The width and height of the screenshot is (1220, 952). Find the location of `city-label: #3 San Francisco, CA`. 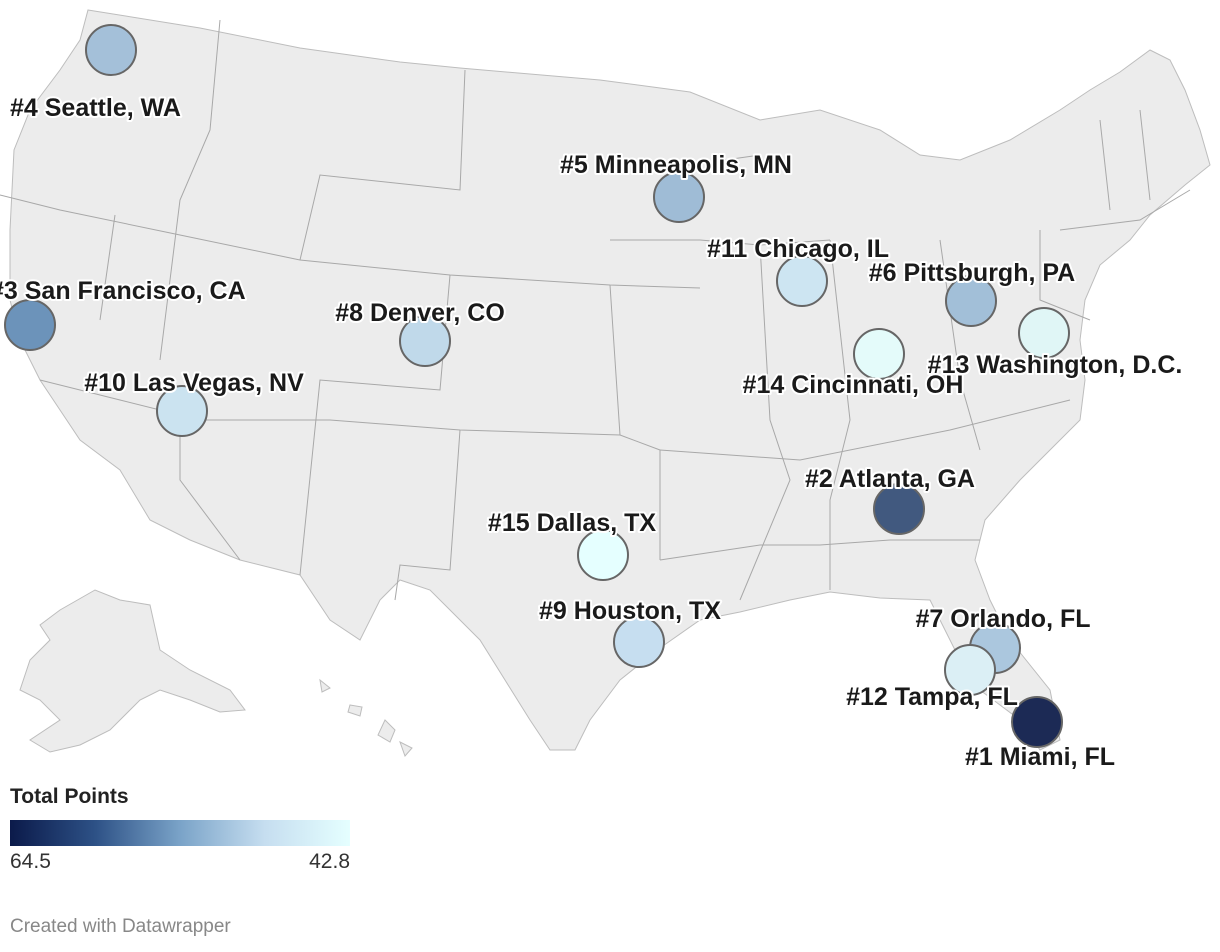

city-label: #3 San Francisco, CA is located at coordinates (123, 291).